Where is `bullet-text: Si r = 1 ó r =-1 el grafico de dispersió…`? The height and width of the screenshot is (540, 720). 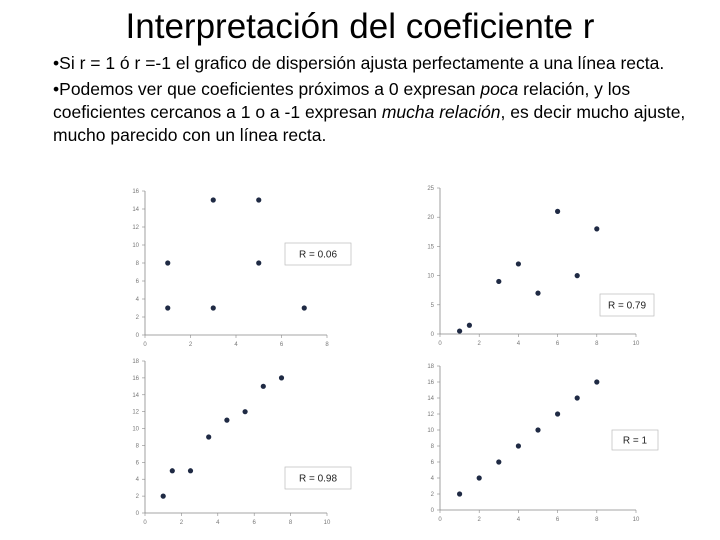
bullet-text: Si r = 1 ó r =-1 el grafico de dispersió… is located at coordinates (362, 63).